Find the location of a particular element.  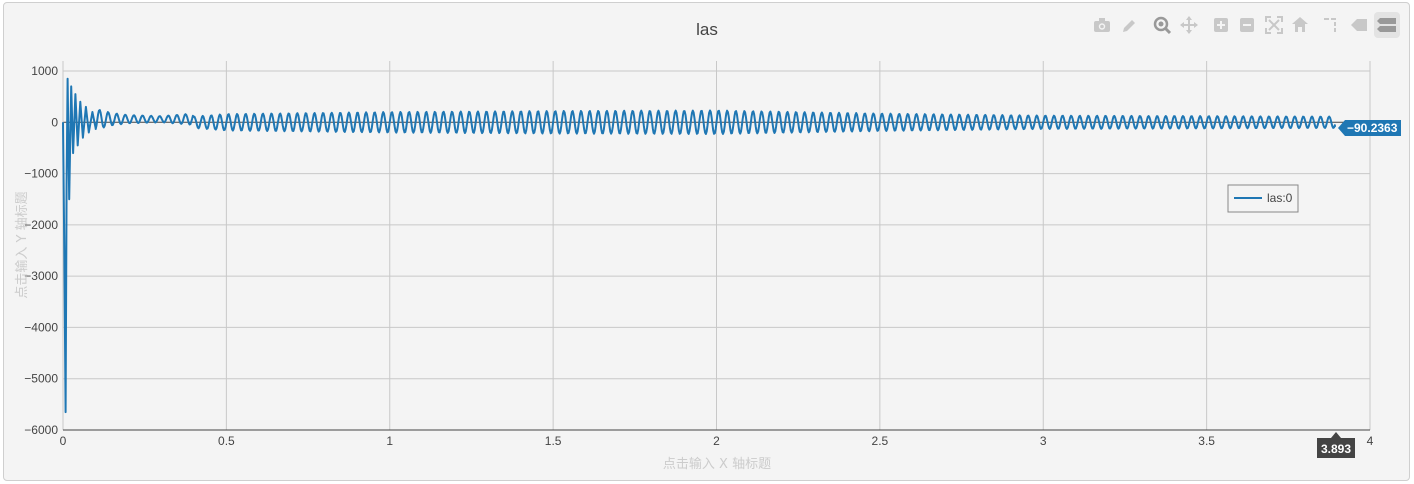

pan-icon is located at coordinates (1189, 25).